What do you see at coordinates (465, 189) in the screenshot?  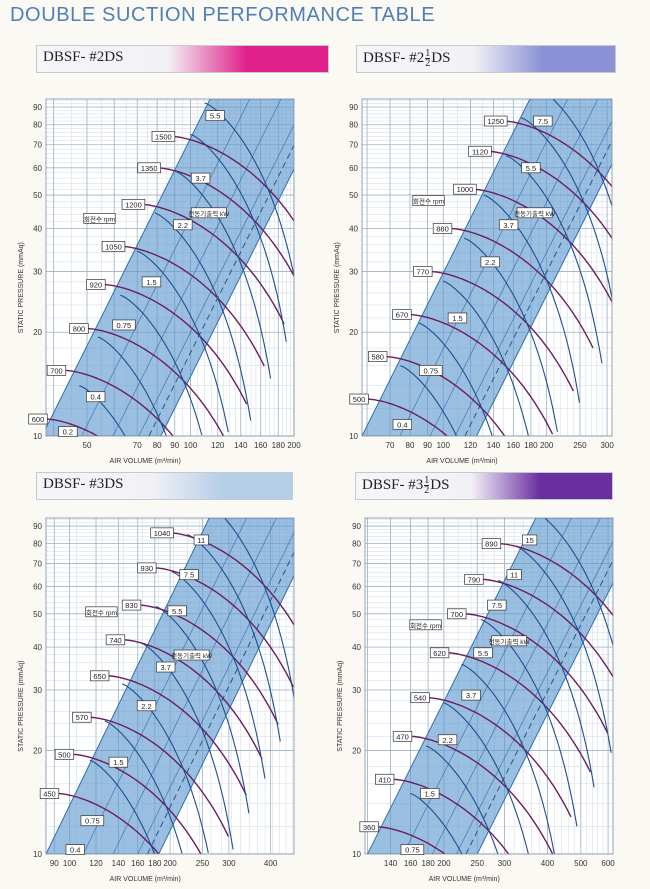 I see `rpm-label: 1000` at bounding box center [465, 189].